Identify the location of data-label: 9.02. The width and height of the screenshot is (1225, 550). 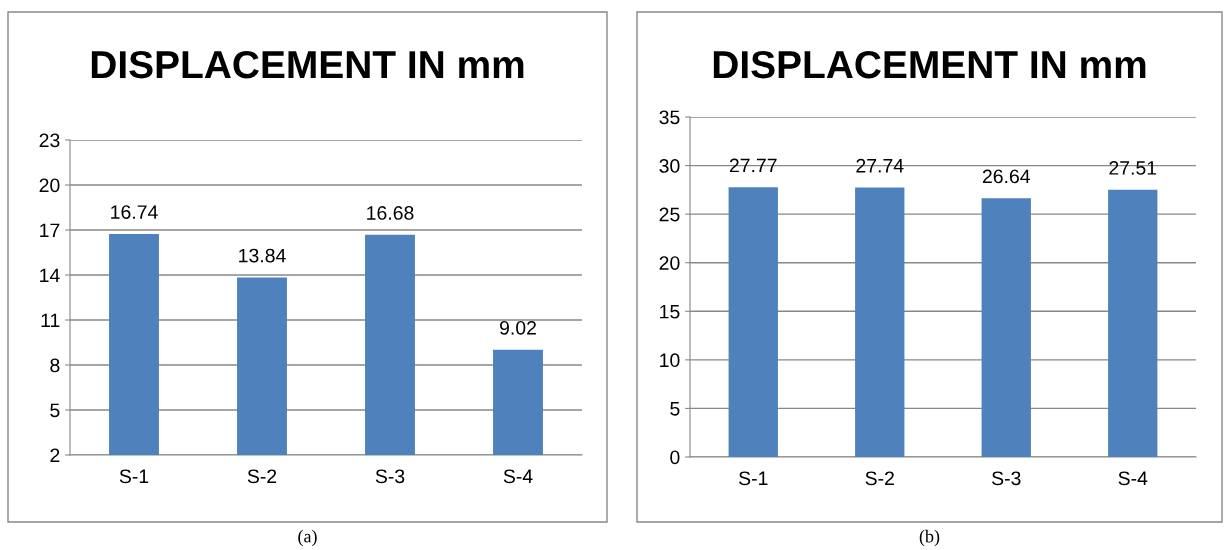
(517, 327).